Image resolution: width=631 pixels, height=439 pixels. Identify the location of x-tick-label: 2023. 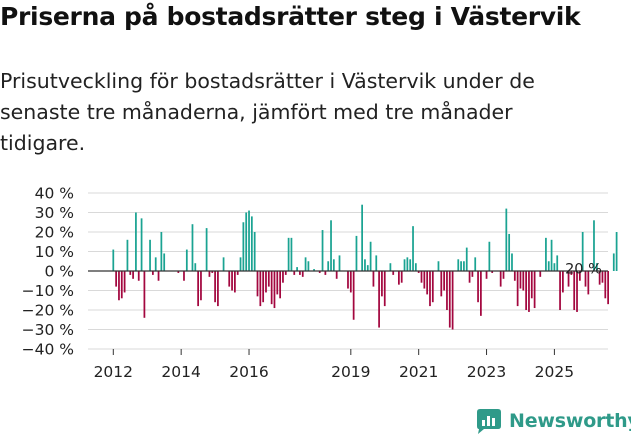
(486, 372).